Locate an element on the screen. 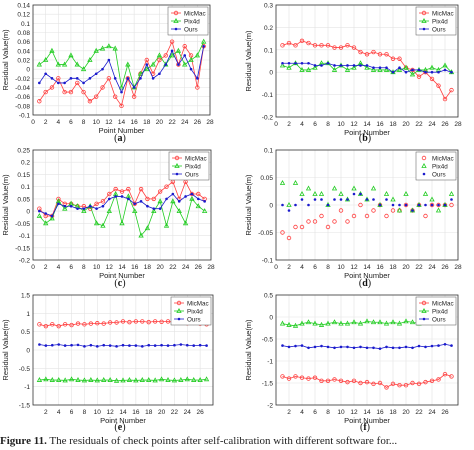 This screenshot has width=474, height=450. y-tick-label: 1.5 is located at coordinates (25, 296).